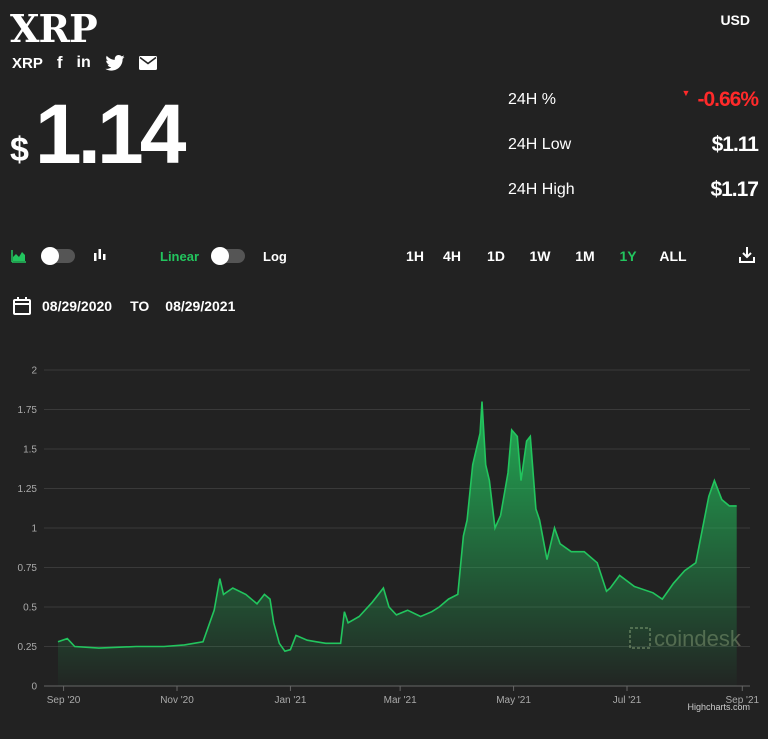 The width and height of the screenshot is (768, 739). What do you see at coordinates (718, 707) in the screenshot?
I see `chart-credits: Highcharts.com` at bounding box center [718, 707].